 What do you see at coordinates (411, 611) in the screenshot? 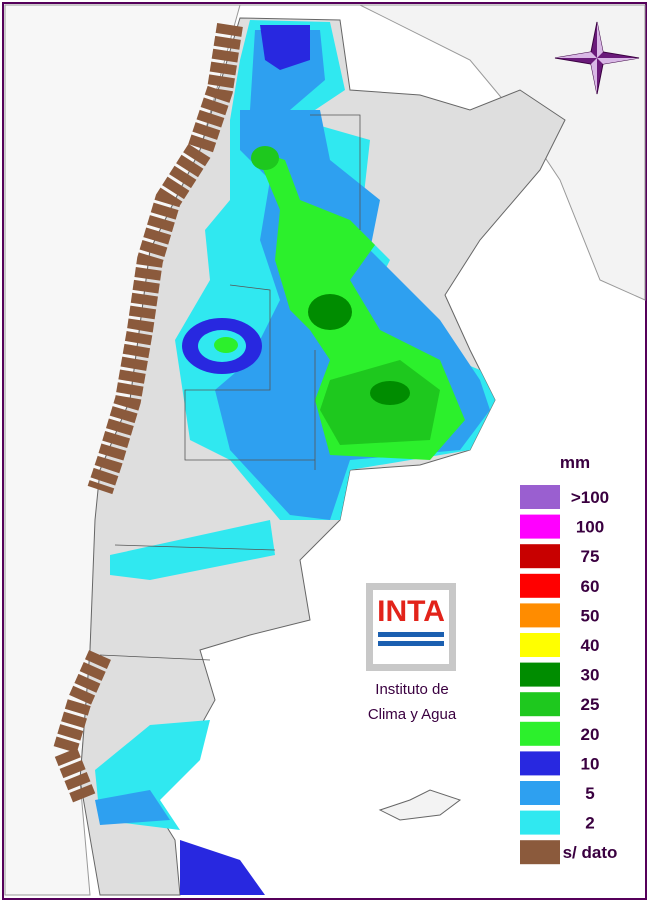
I see `logo-mark: INTA` at bounding box center [411, 611].